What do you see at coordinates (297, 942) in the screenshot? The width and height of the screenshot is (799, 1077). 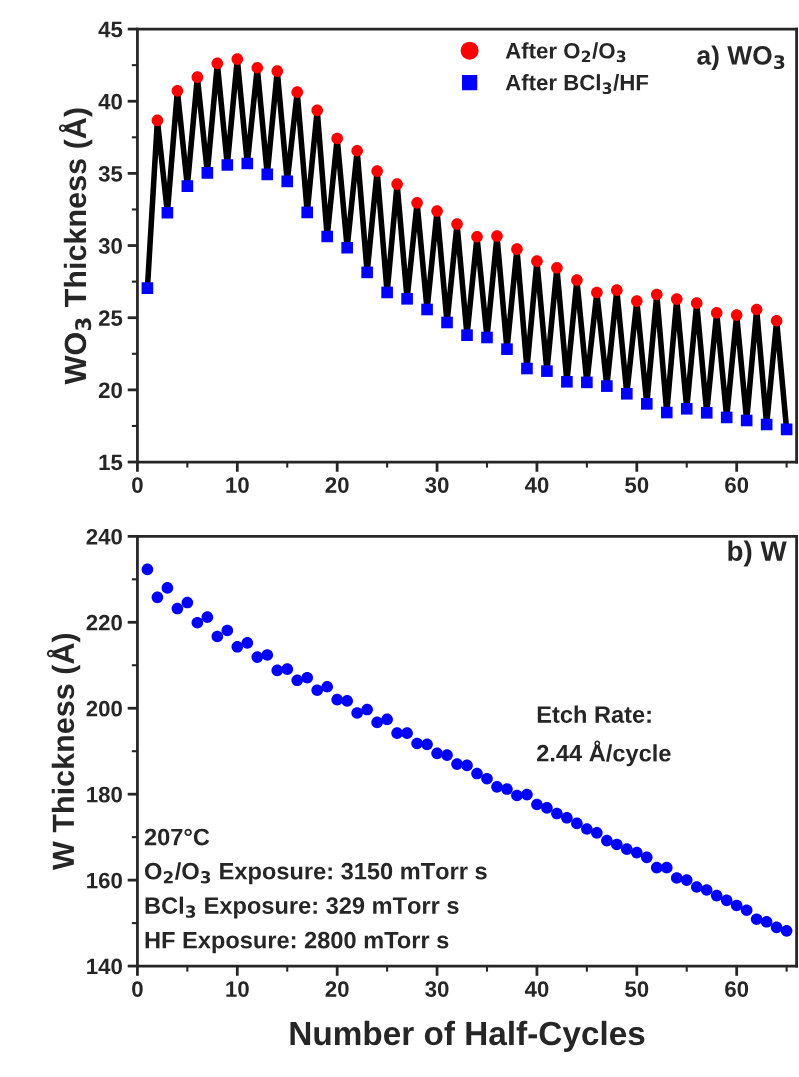 I see `annotation: HF Exposure: 2800 mTorr s` at bounding box center [297, 942].